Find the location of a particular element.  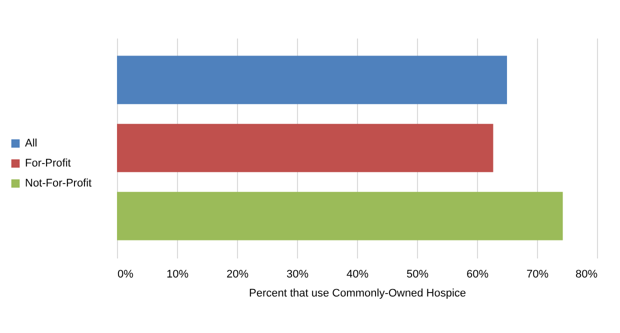

x-tick-label: 70% is located at coordinates (537, 274).